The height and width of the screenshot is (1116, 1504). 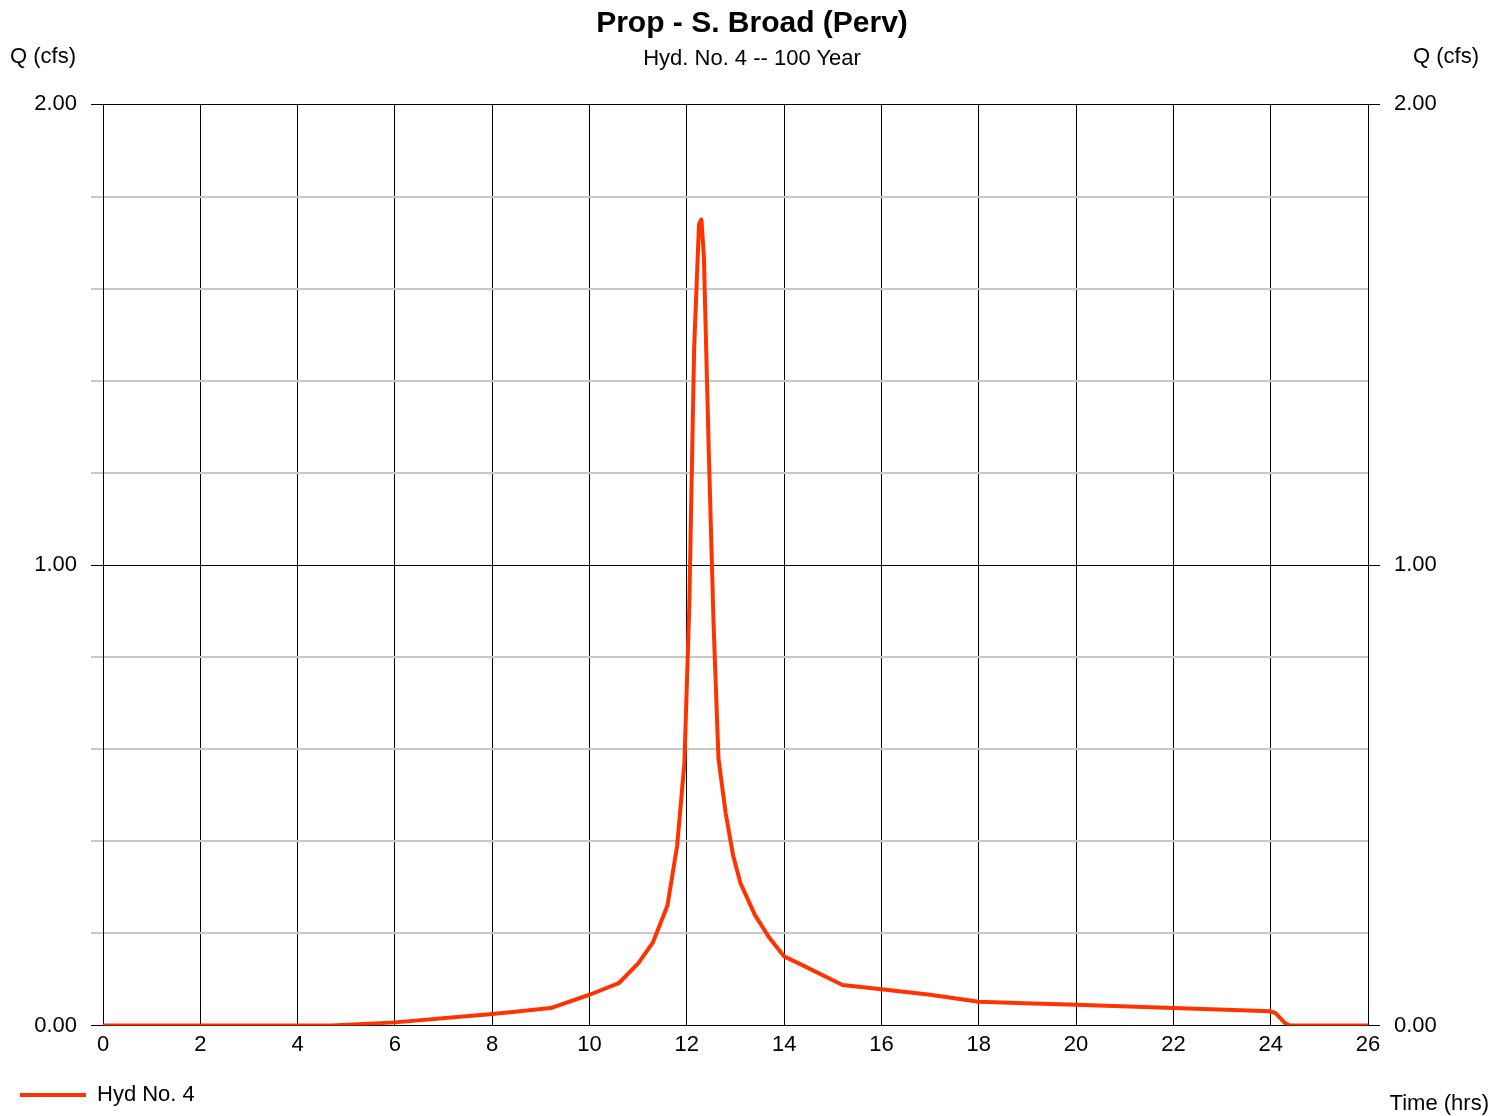 What do you see at coordinates (687, 1043) in the screenshot?
I see `x-tick-label: 12` at bounding box center [687, 1043].